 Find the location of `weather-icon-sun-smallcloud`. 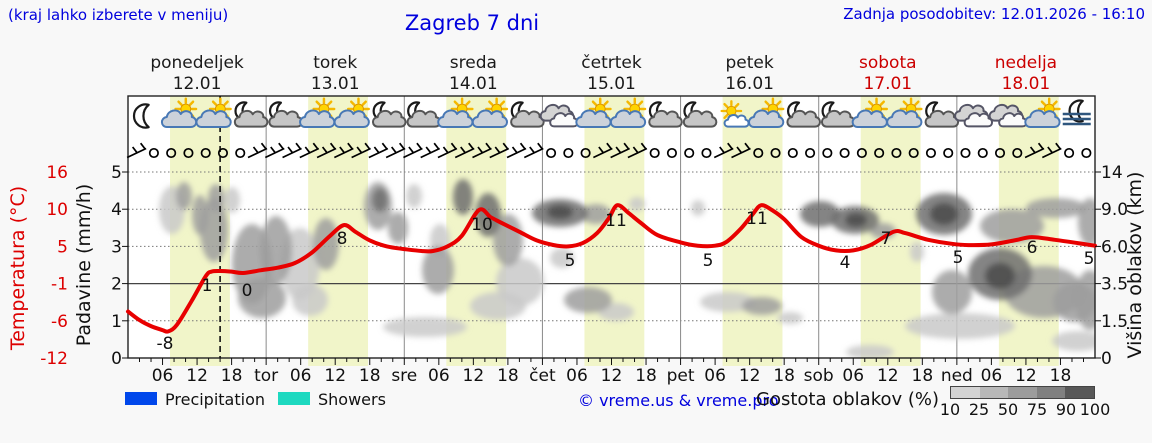

weather-icon-sun-smallcloud is located at coordinates (735, 114).